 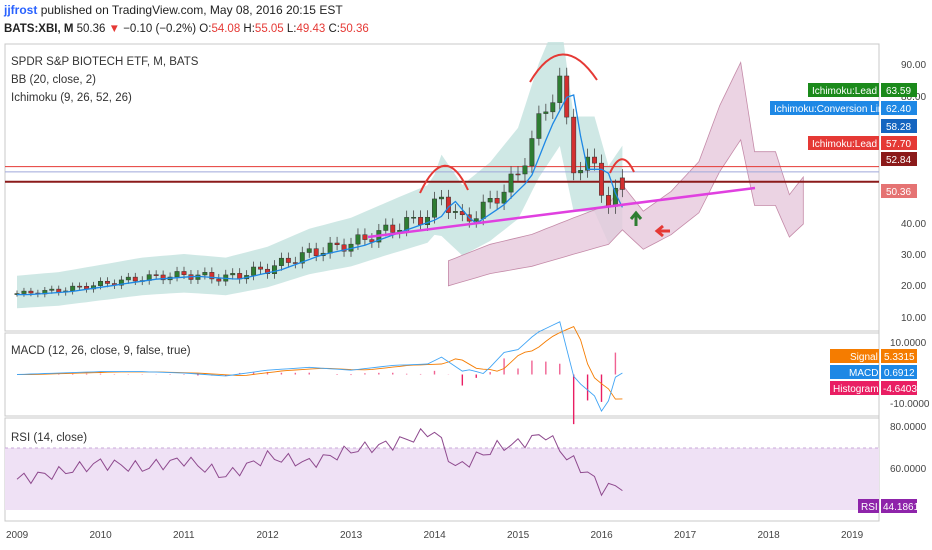 I want to click on base-line-tag: 52.84, so click(x=899, y=159).